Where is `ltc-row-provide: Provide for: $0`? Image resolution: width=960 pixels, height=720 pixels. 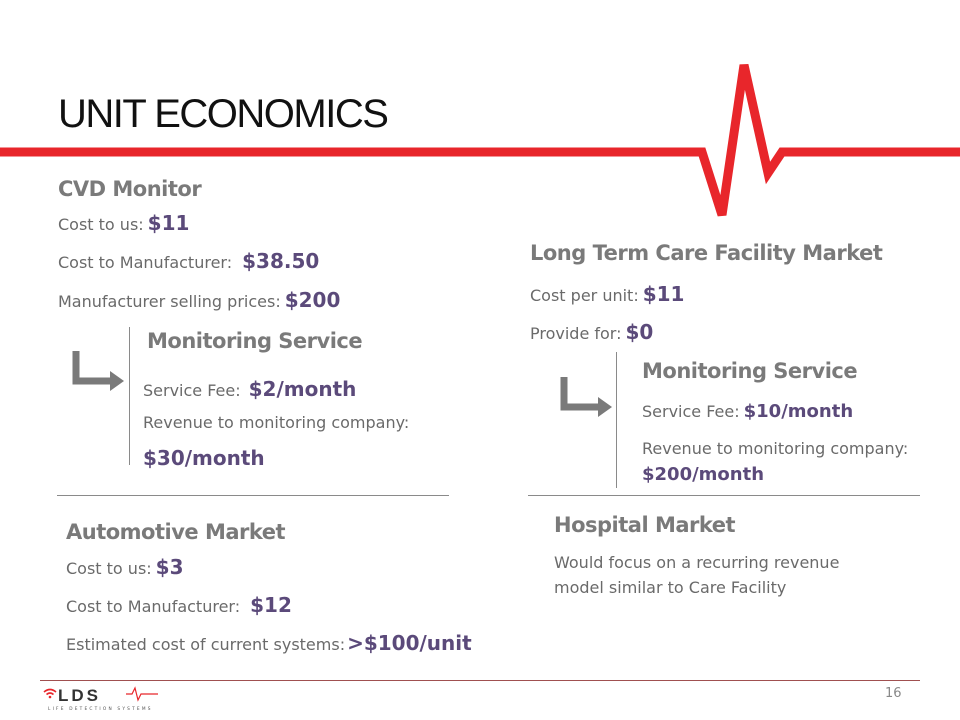 ltc-row-provide: Provide for: $0 is located at coordinates (592, 332).